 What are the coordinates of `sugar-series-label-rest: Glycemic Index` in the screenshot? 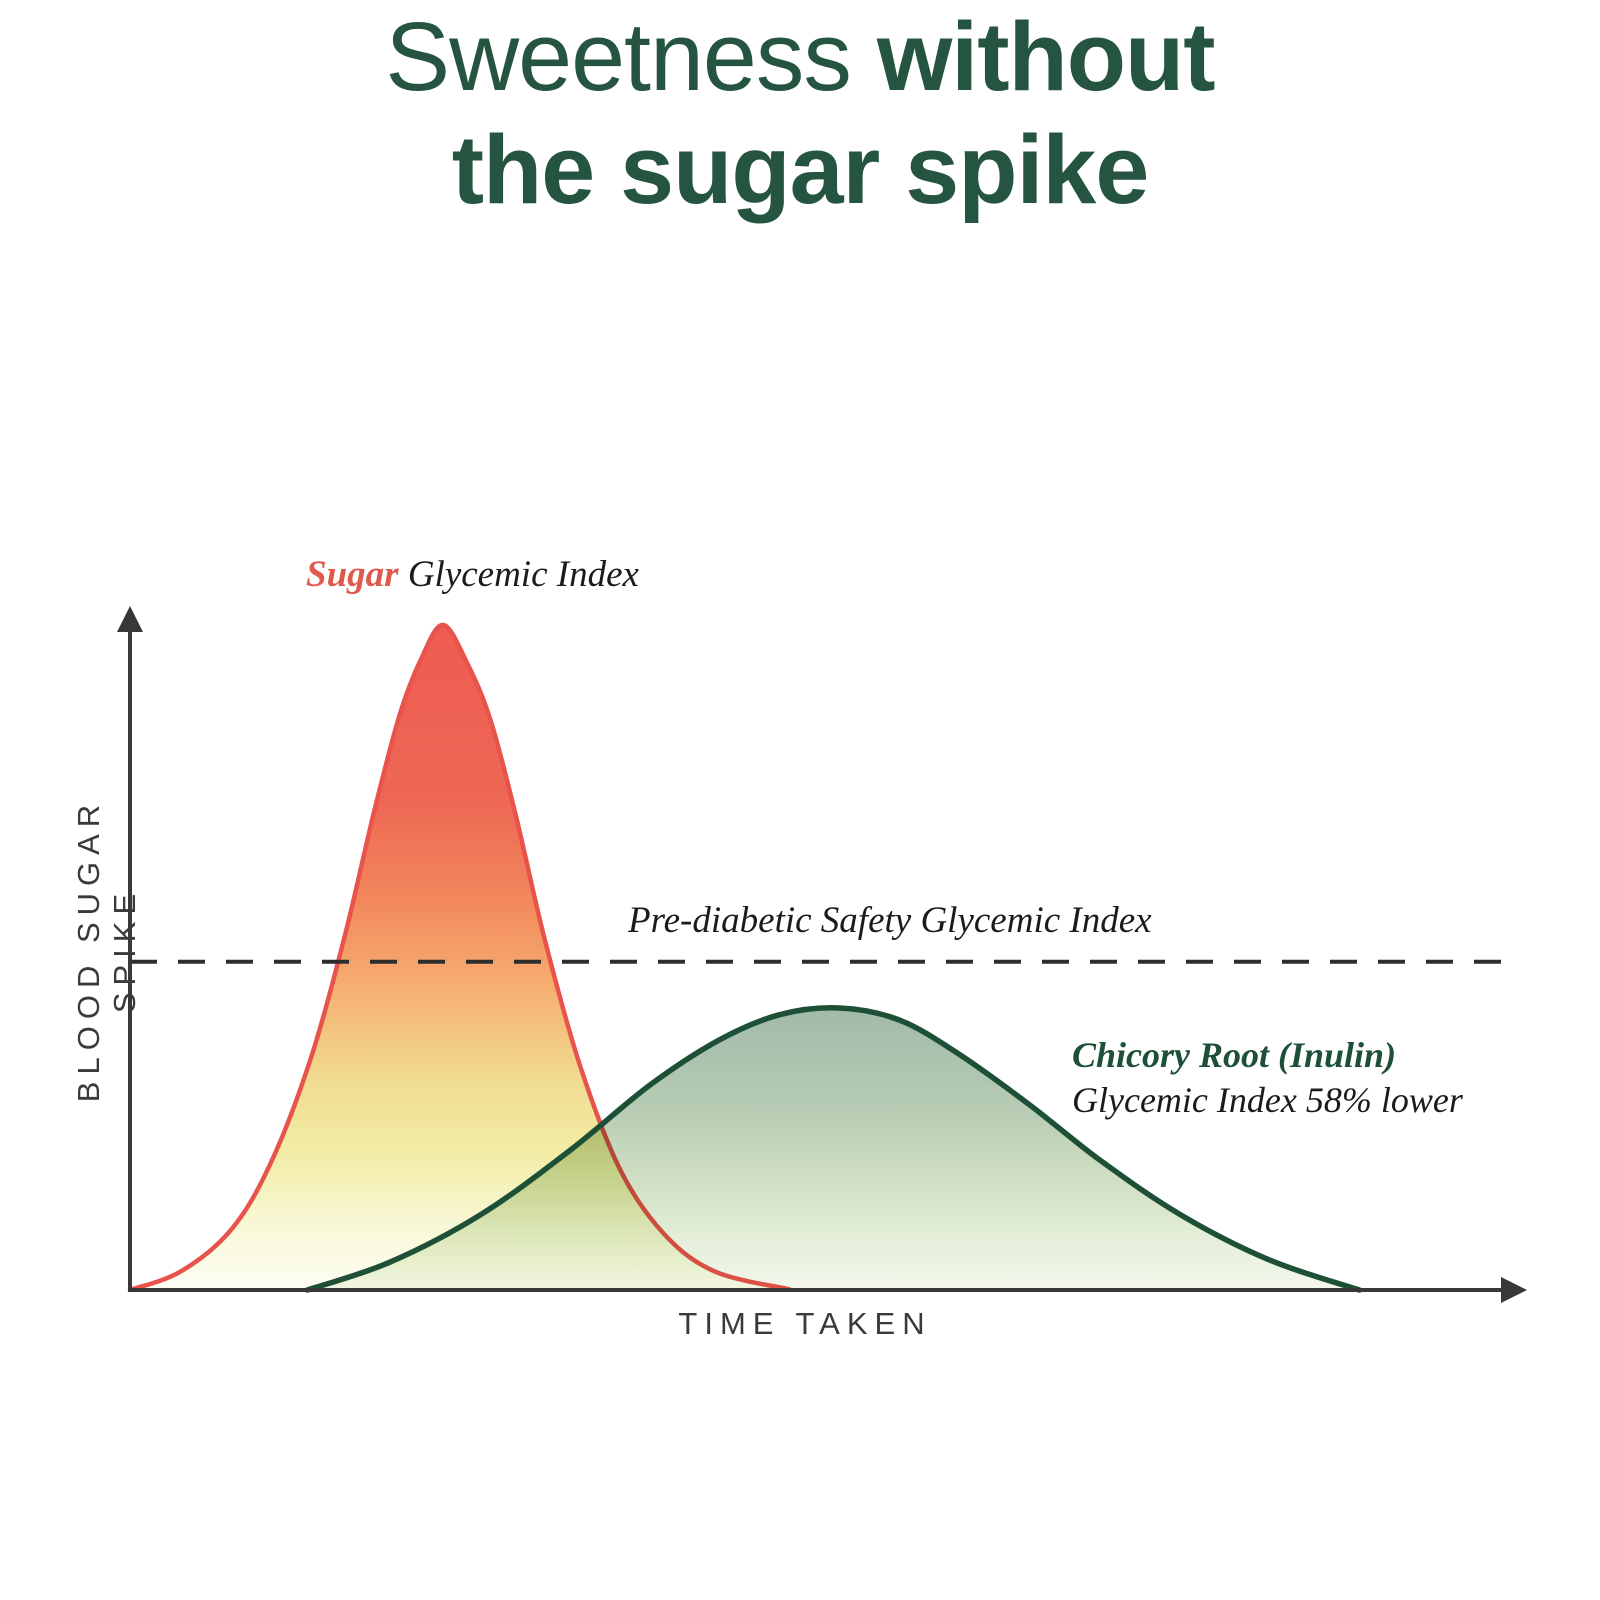 It's located at (518, 574).